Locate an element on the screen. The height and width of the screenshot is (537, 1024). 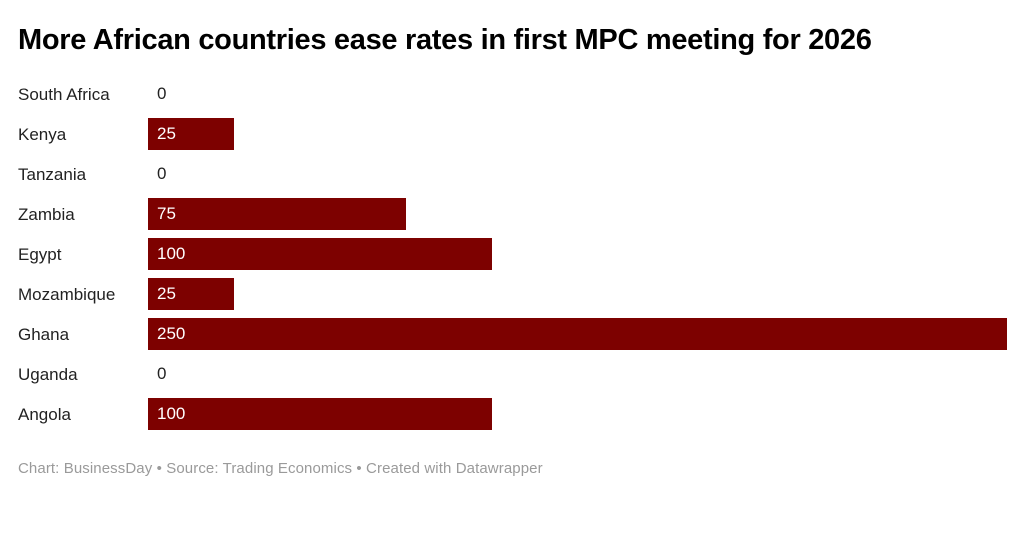
bar-row: Kenya 25 is located at coordinates (512, 134).